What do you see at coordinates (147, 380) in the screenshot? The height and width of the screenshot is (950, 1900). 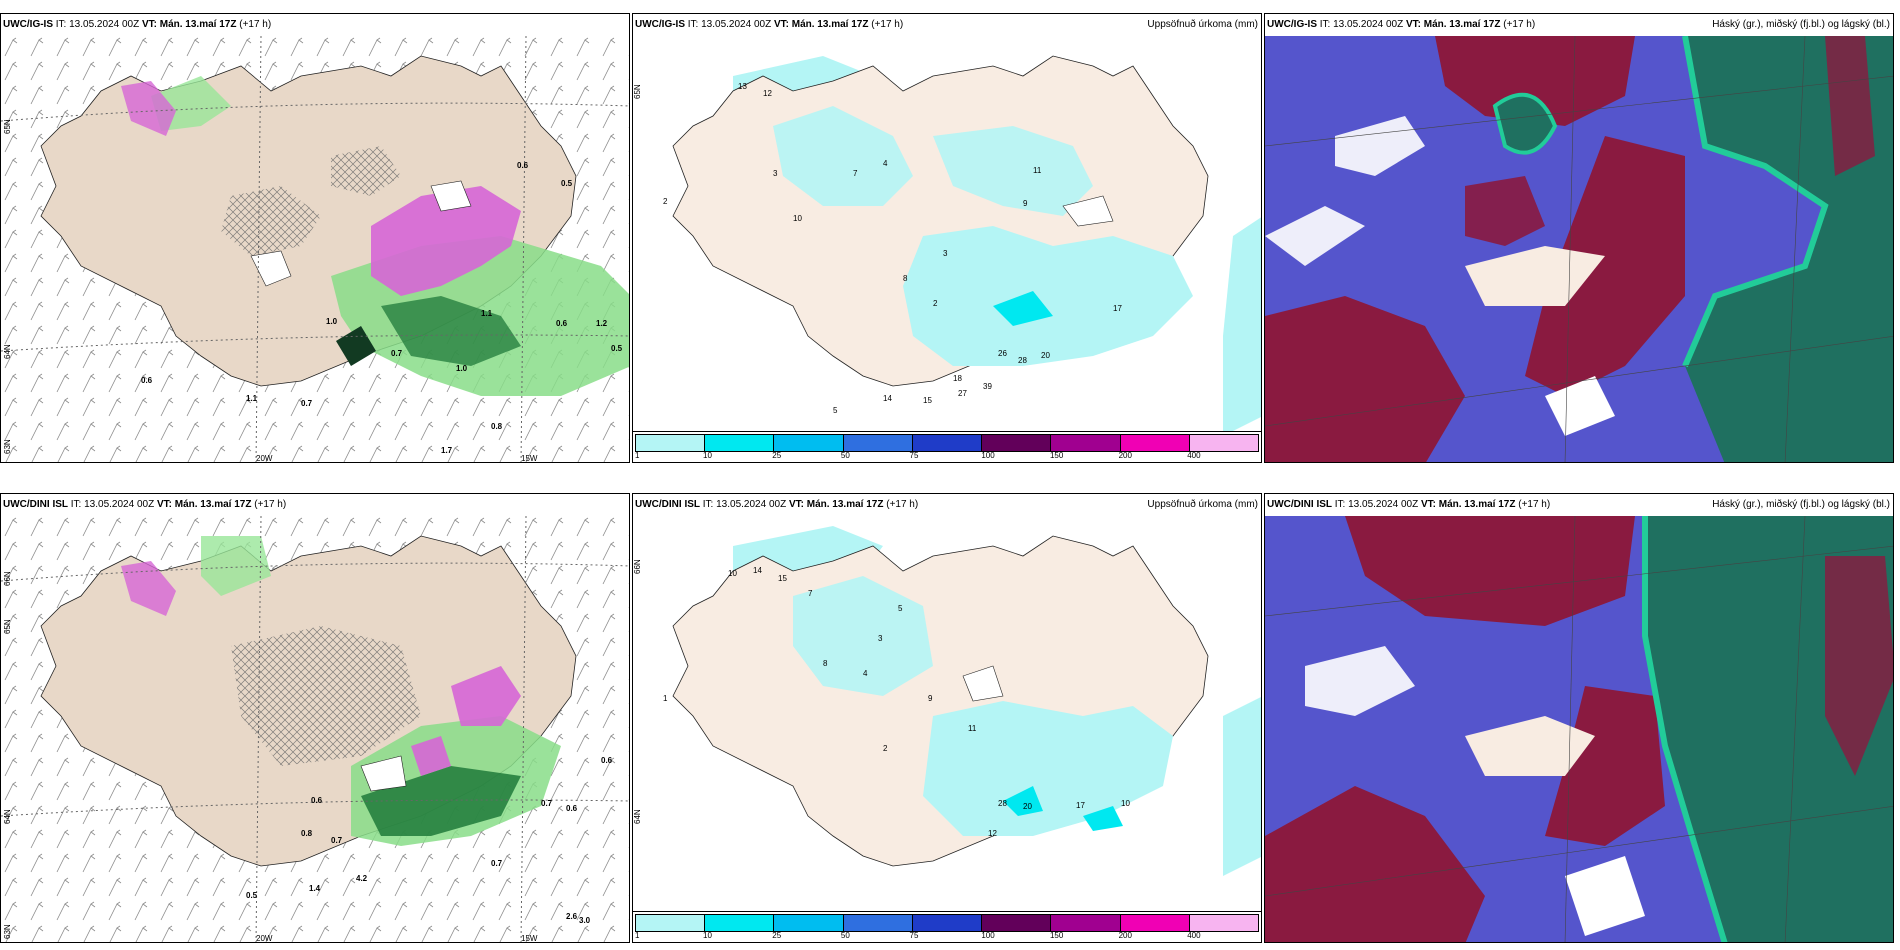 I see `value-label: 0.6` at bounding box center [147, 380].